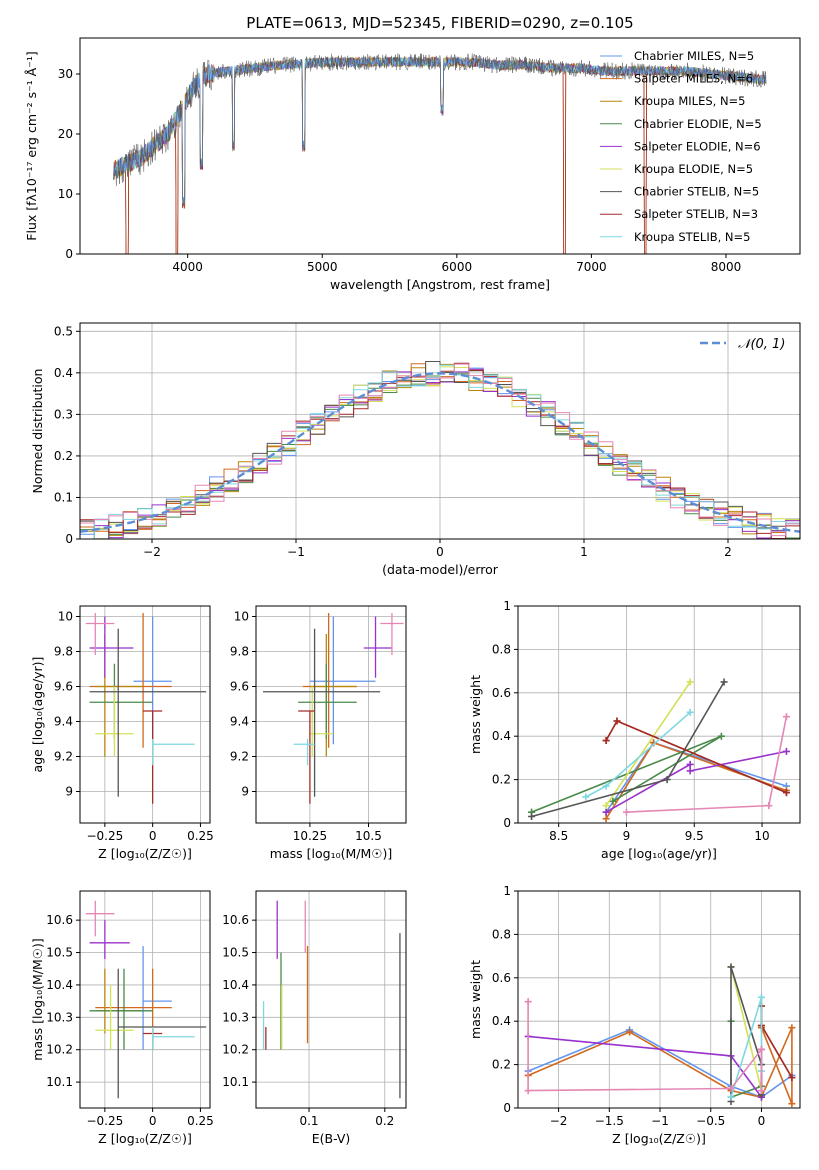  Describe the element at coordinates (63, 497) in the screenshot. I see `y-tick-label: 0.1` at that location.